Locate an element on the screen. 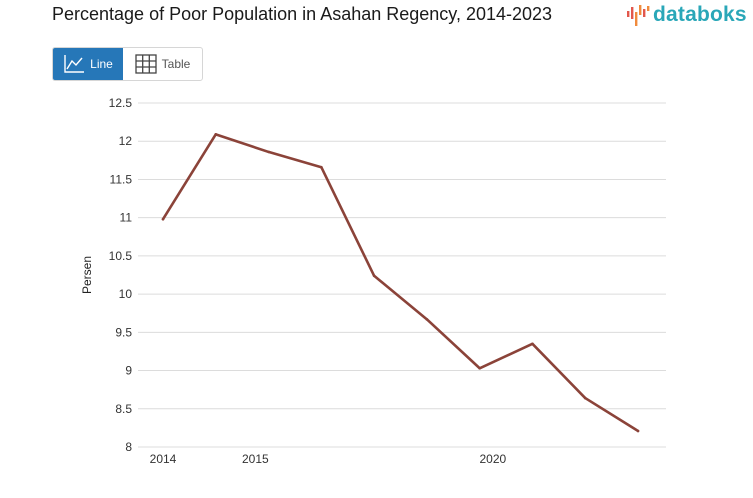  brand-logo: databoks is located at coordinates (686, 15).